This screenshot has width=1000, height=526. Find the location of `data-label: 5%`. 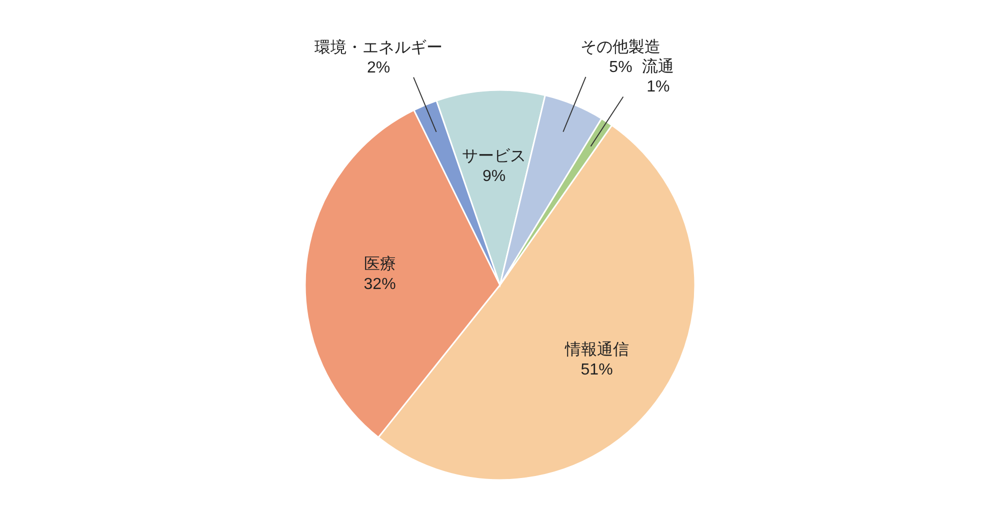

data-label: 5% is located at coordinates (620, 67).